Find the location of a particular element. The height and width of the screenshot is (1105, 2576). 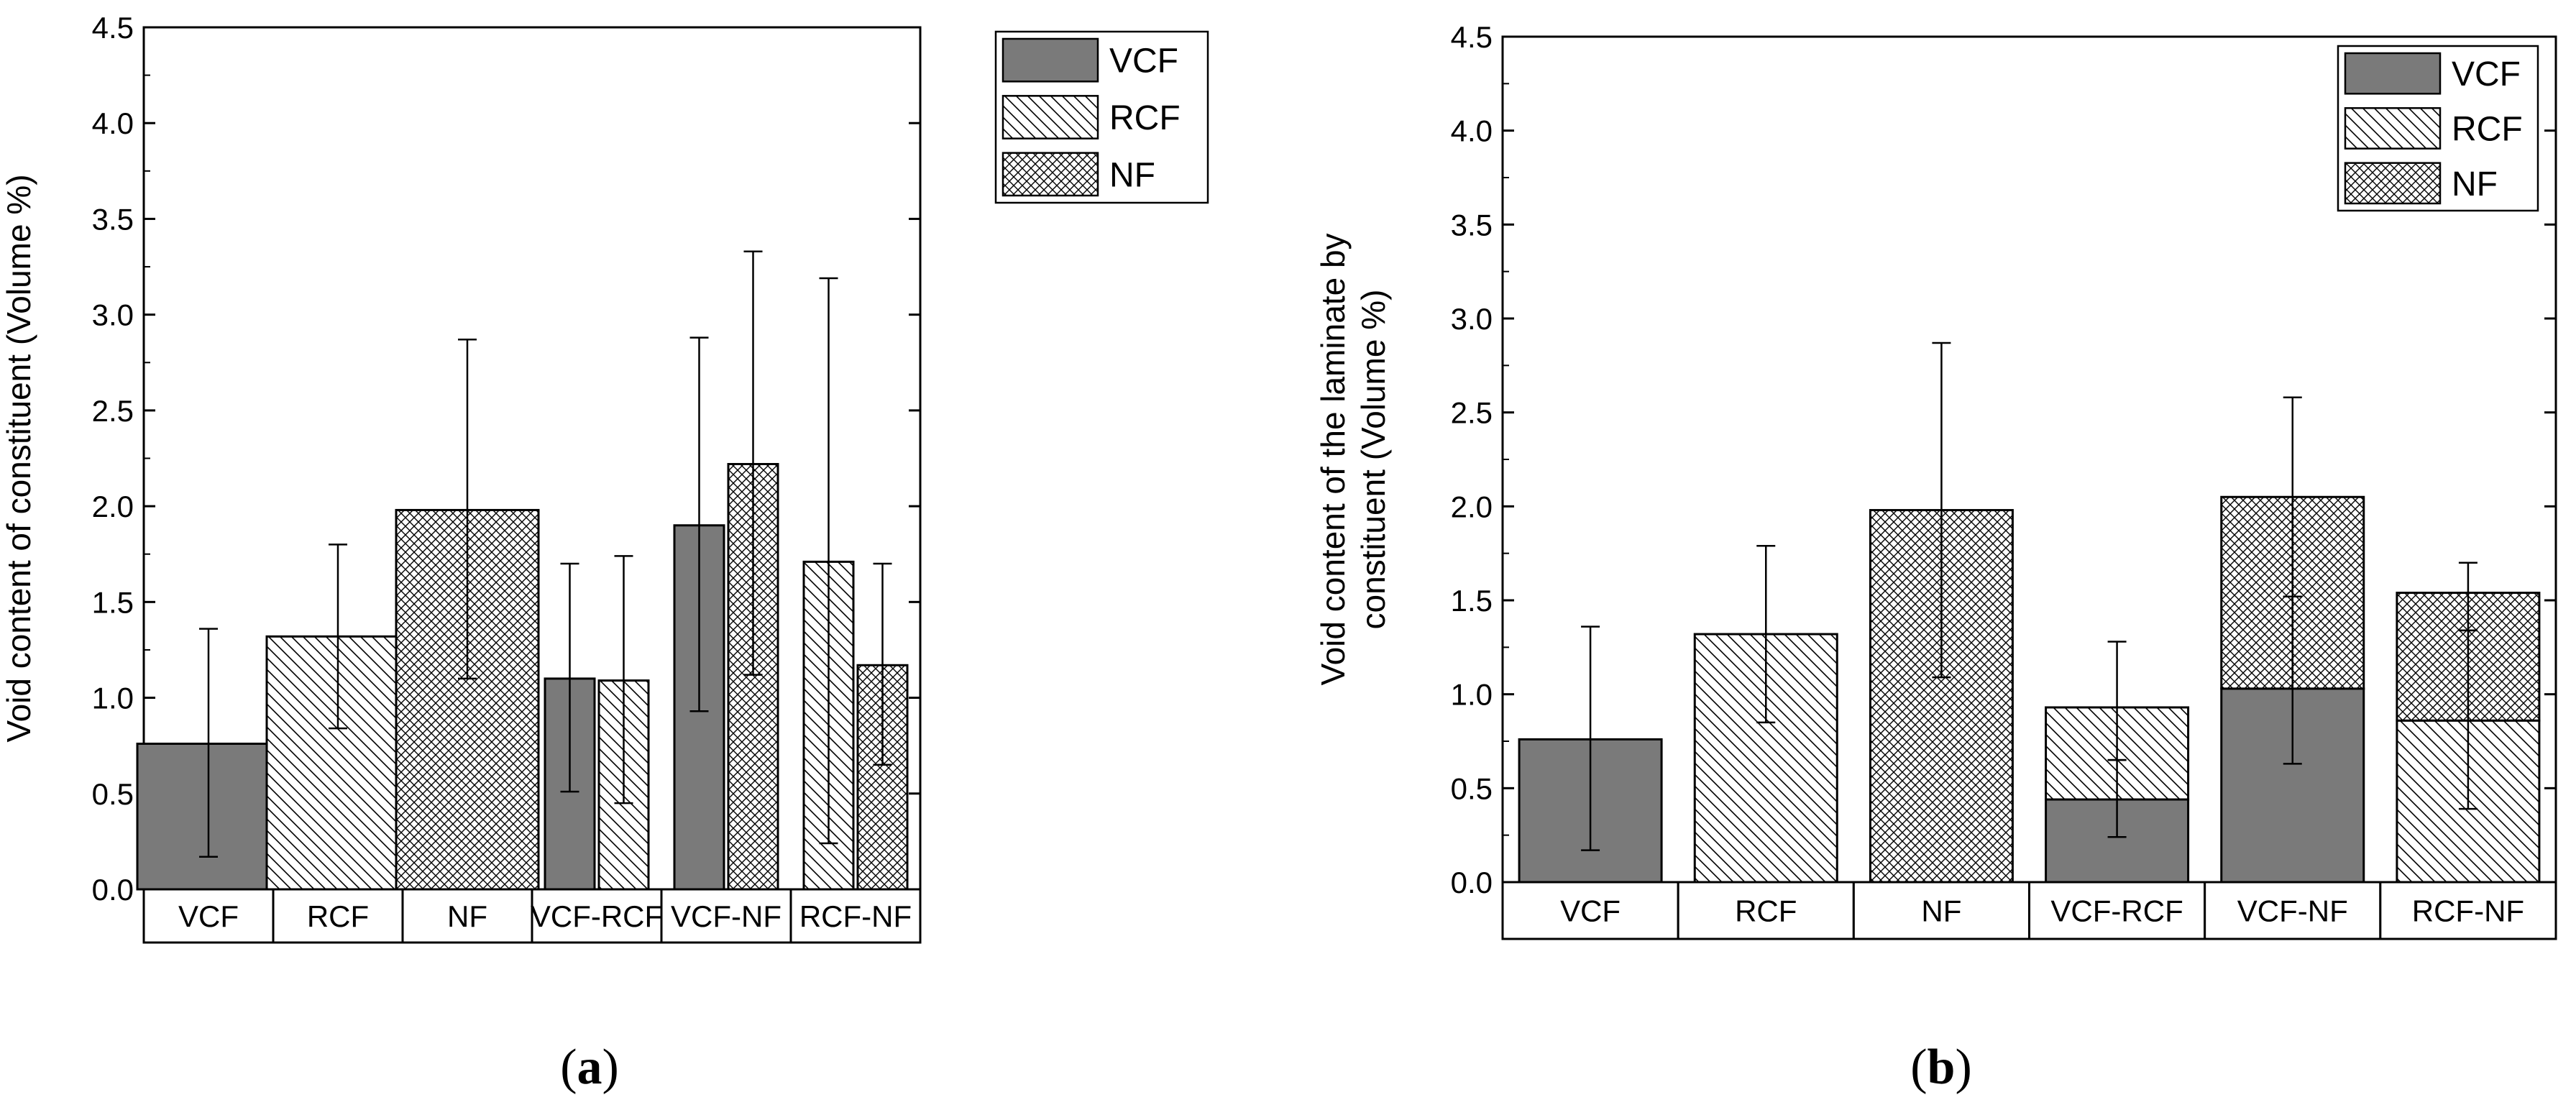

panel-caption: (b) is located at coordinates (1941, 1067).